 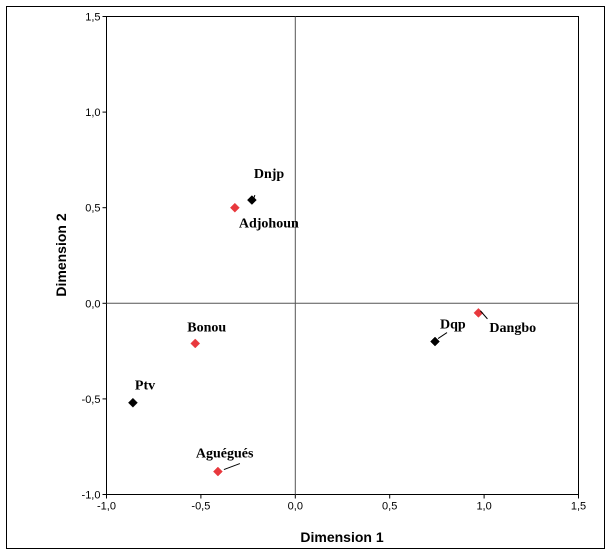 What do you see at coordinates (483, 507) in the screenshot?
I see `x-tick-label: 1,0` at bounding box center [483, 507].